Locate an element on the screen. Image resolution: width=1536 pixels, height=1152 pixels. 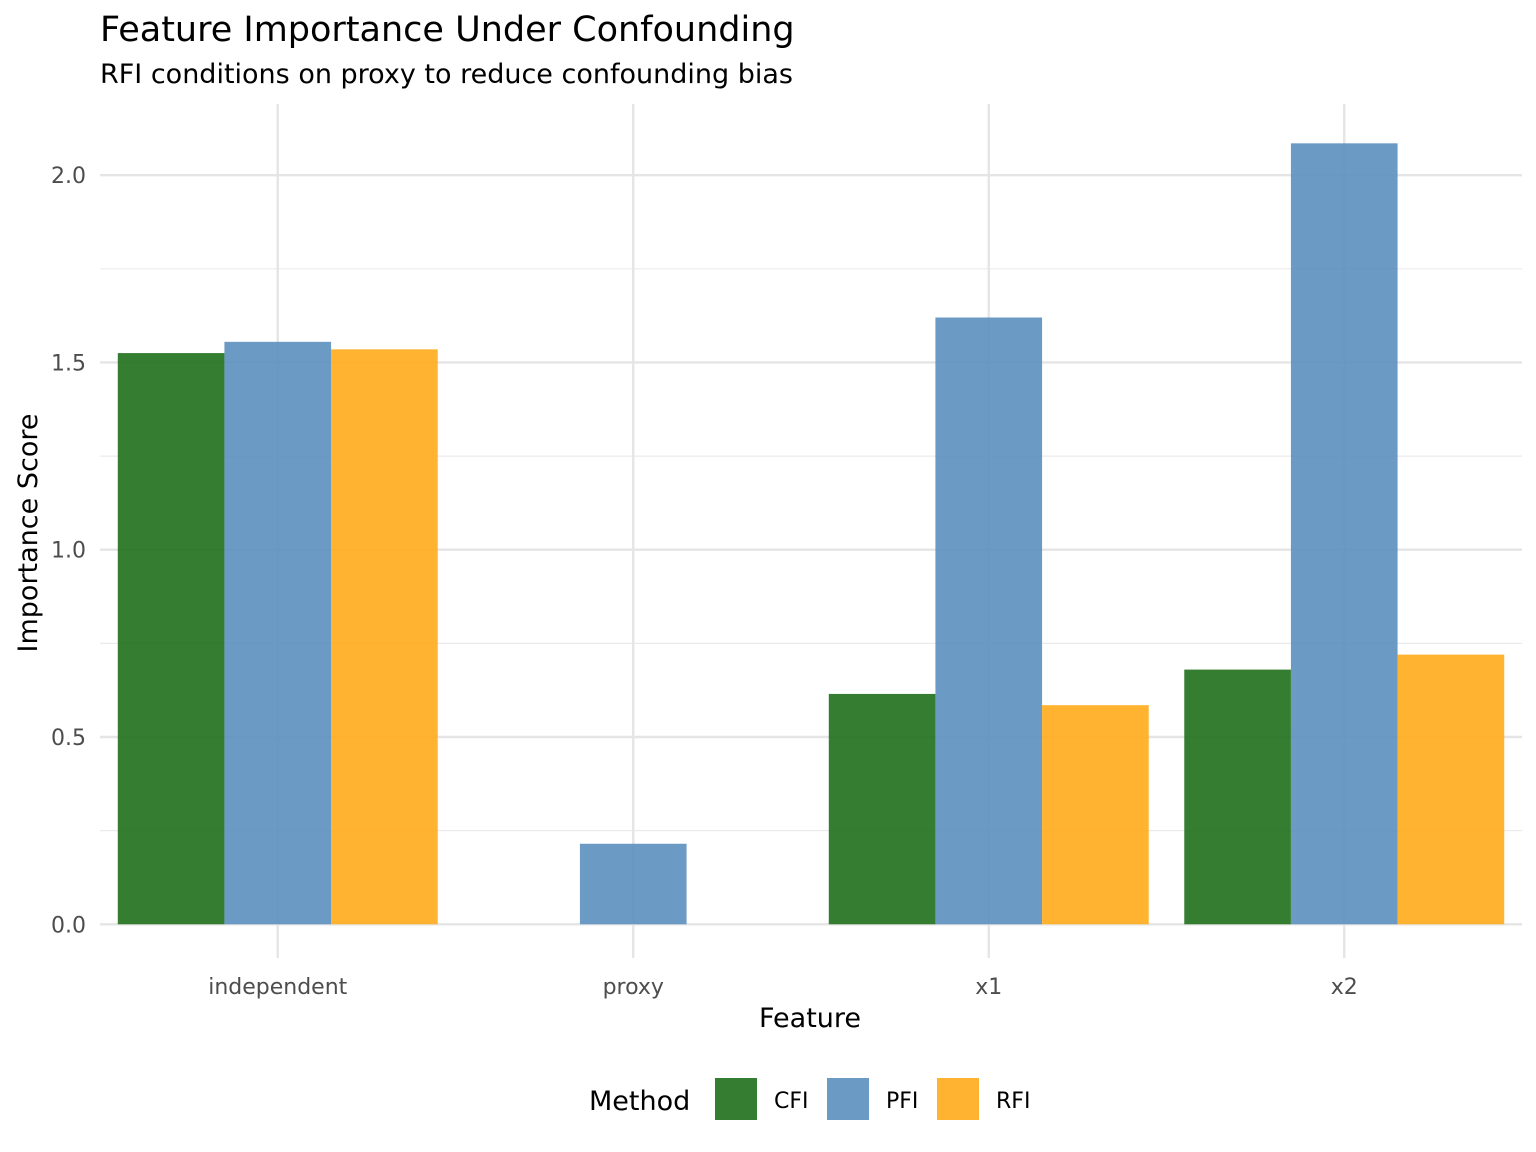
bar-rfi-x1 is located at coordinates (1095, 815).